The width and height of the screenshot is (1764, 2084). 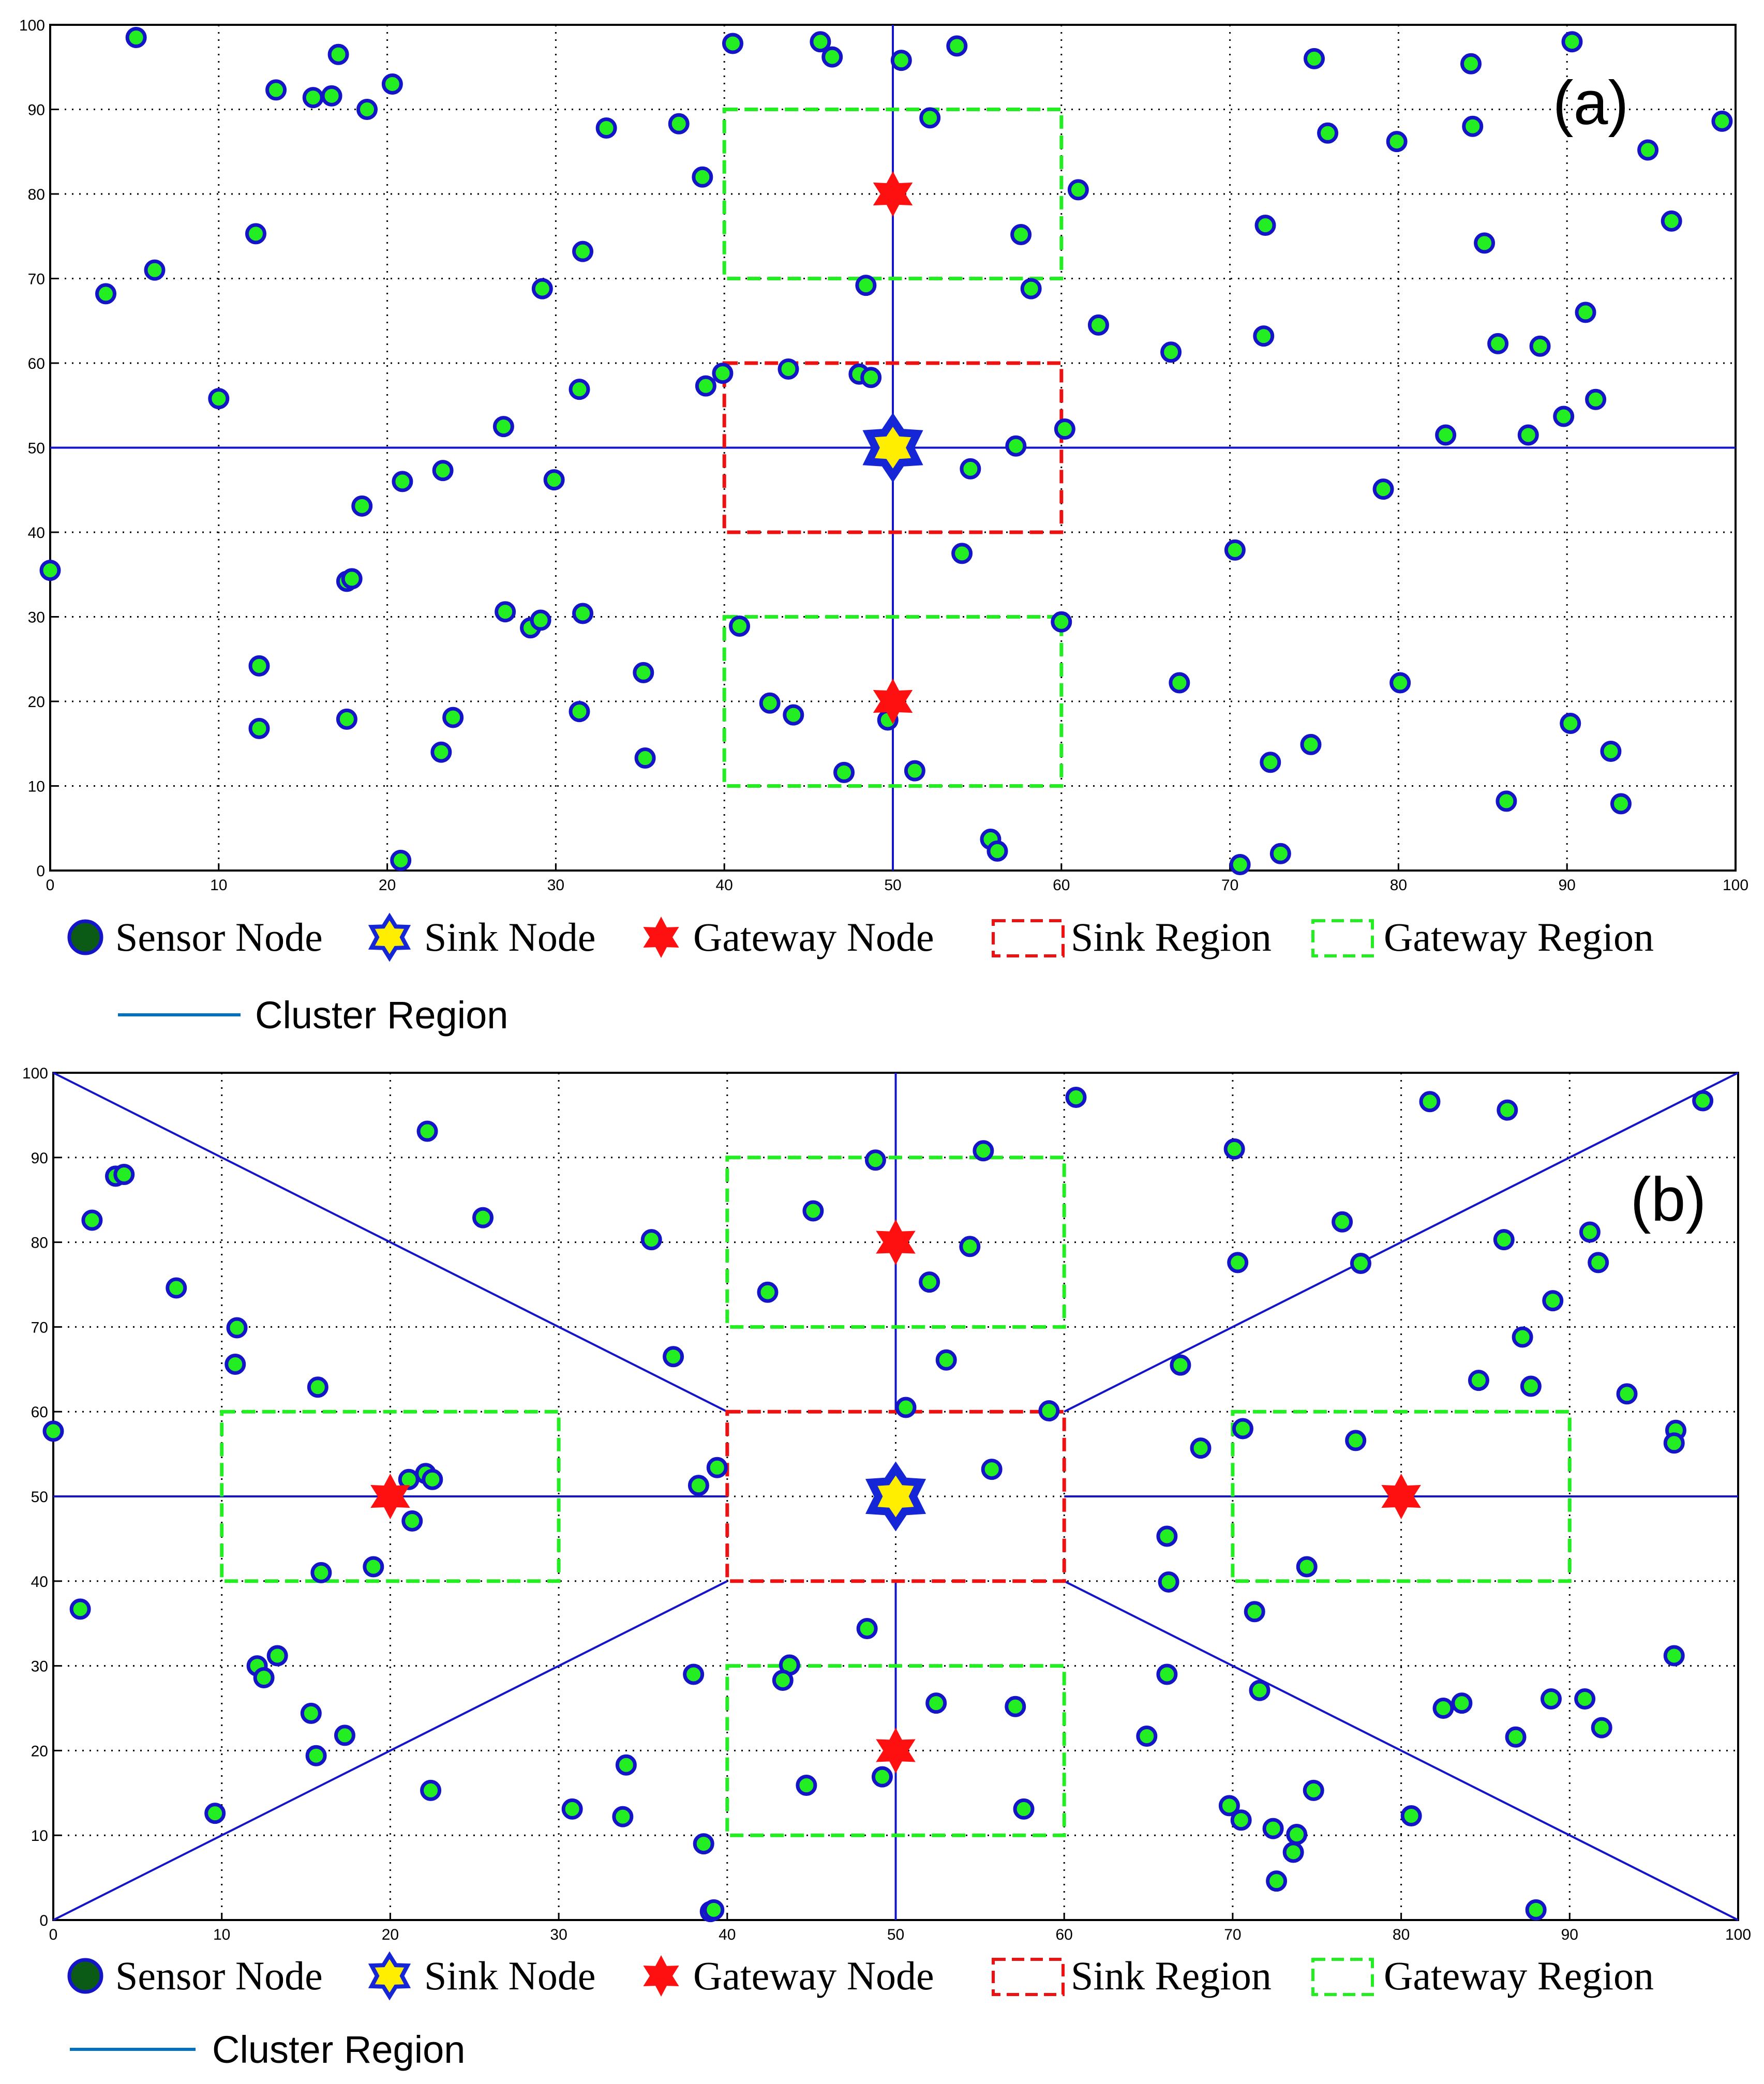 What do you see at coordinates (1172, 936) in the screenshot?
I see `legend-sink-region-label: Sink Region` at bounding box center [1172, 936].